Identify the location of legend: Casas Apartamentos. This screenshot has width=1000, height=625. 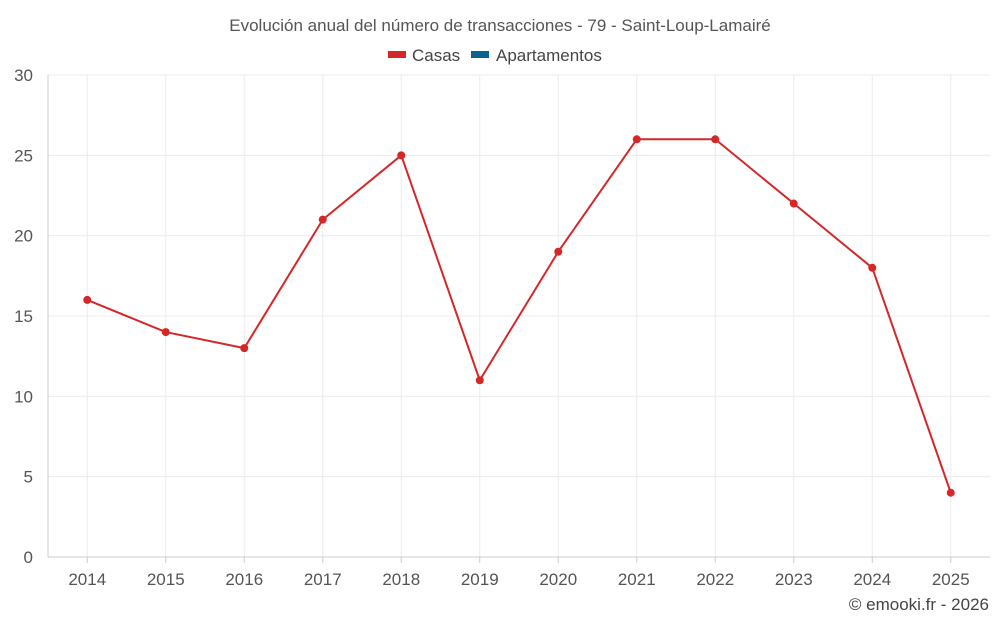
(495, 55).